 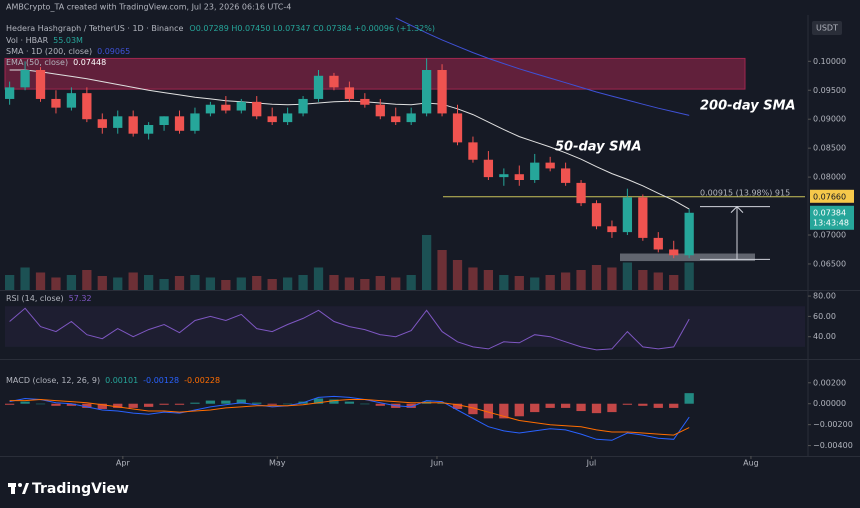 I want to click on y-tick-label: 0.07000, so click(x=829, y=235).